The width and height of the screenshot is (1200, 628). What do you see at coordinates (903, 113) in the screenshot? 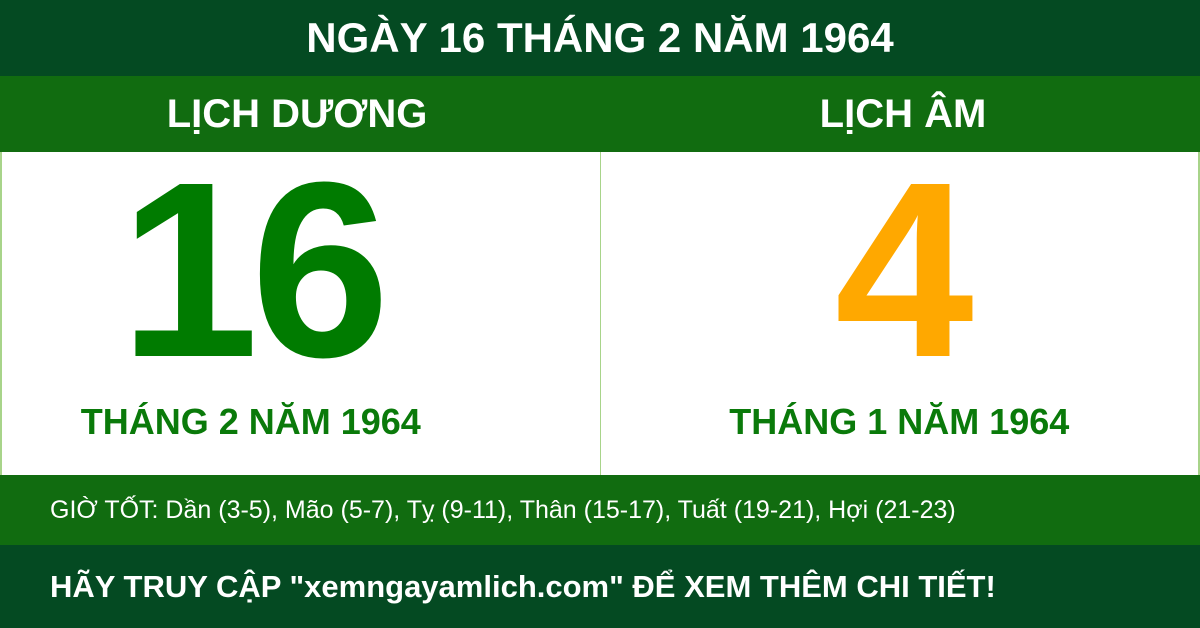
I see `lunar-calendar-header: LỊCH ÂM` at bounding box center [903, 113].